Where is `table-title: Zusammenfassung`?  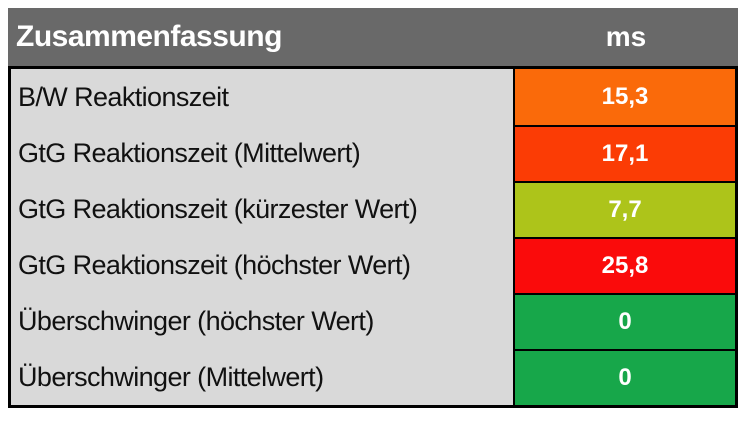
table-title: Zusammenfassung is located at coordinates (149, 36).